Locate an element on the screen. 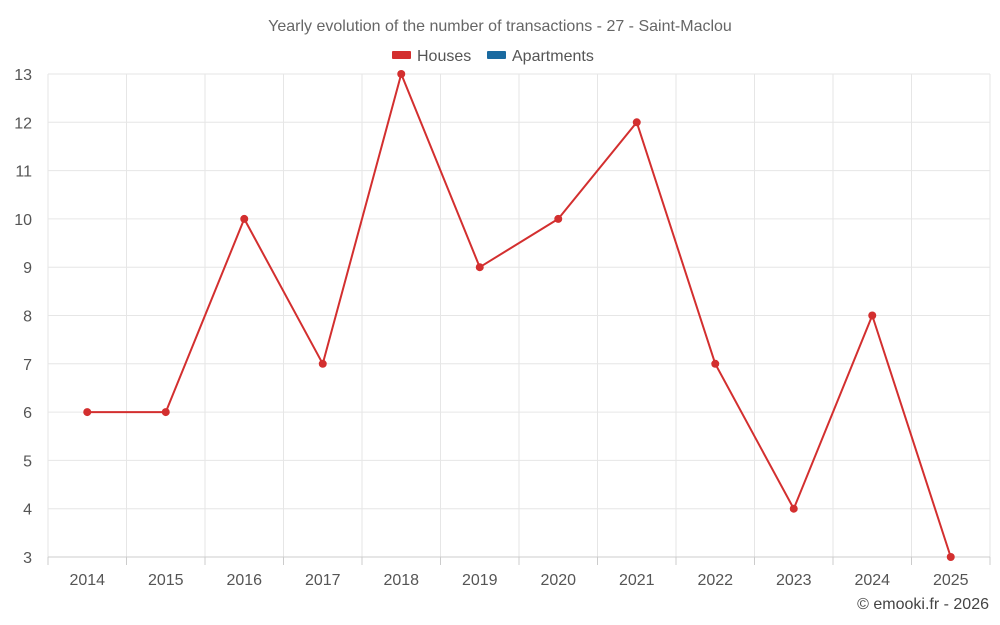  y-tick-label: 6 is located at coordinates (27, 413).